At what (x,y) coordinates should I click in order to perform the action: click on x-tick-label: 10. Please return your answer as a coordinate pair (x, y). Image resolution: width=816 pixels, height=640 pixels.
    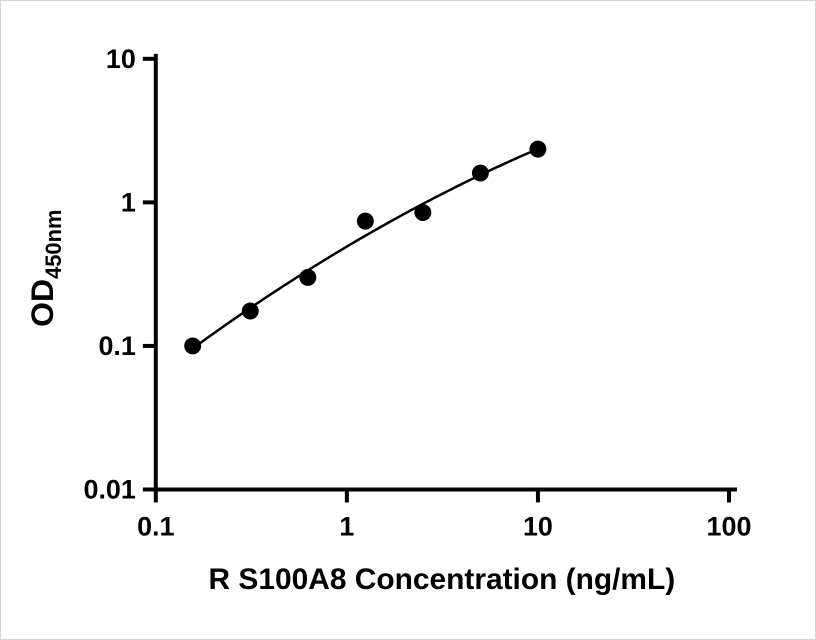
    Looking at the image, I should click on (538, 526).